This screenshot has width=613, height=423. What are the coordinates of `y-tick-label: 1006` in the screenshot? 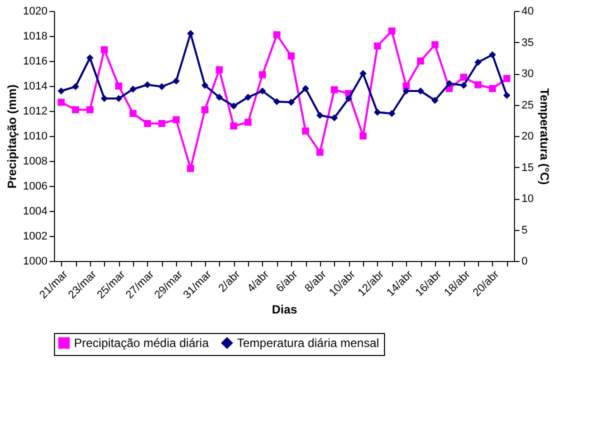 It's located at (35, 186).